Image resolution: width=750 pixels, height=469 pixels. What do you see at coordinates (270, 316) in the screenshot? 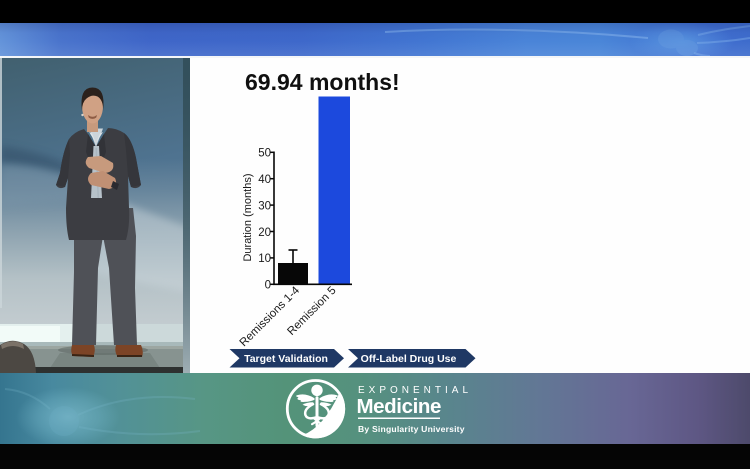
I see `svg-text: Remissions 1-4` at bounding box center [270, 316].